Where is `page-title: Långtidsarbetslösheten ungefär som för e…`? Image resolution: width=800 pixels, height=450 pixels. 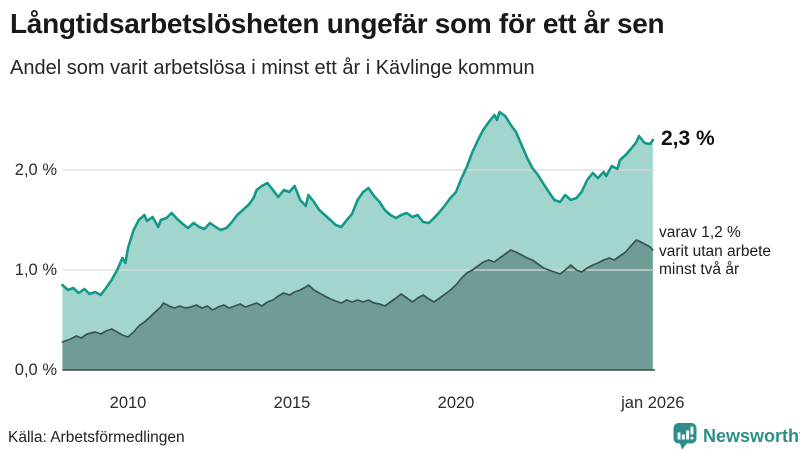 page-title: Långtidsarbetslösheten ungefär som för e… is located at coordinates (337, 23).